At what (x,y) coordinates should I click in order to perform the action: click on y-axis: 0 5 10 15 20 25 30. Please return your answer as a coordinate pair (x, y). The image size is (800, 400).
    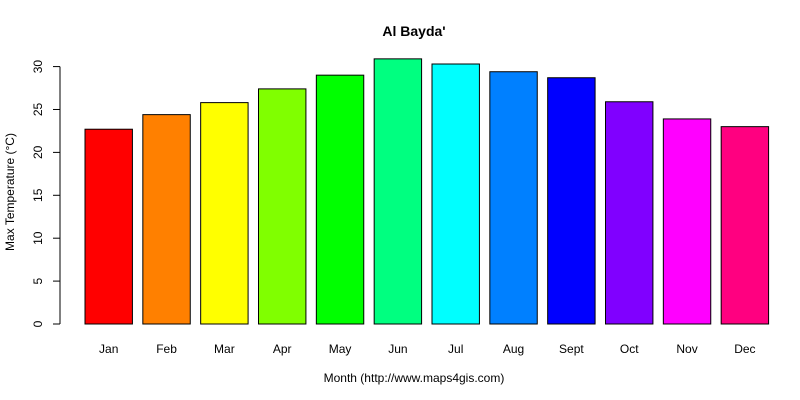
    Looking at the image, I should click on (46, 193).